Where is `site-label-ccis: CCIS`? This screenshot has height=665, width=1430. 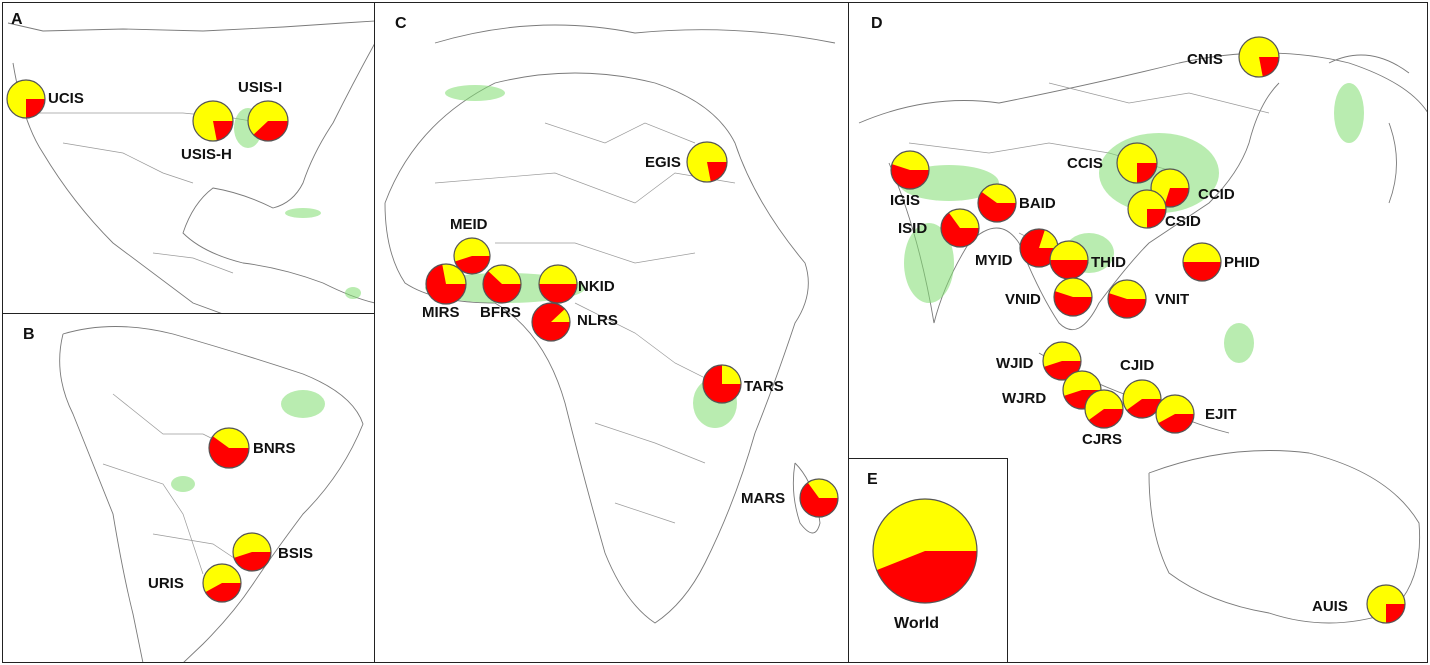 site-label-ccis: CCIS is located at coordinates (1085, 163).